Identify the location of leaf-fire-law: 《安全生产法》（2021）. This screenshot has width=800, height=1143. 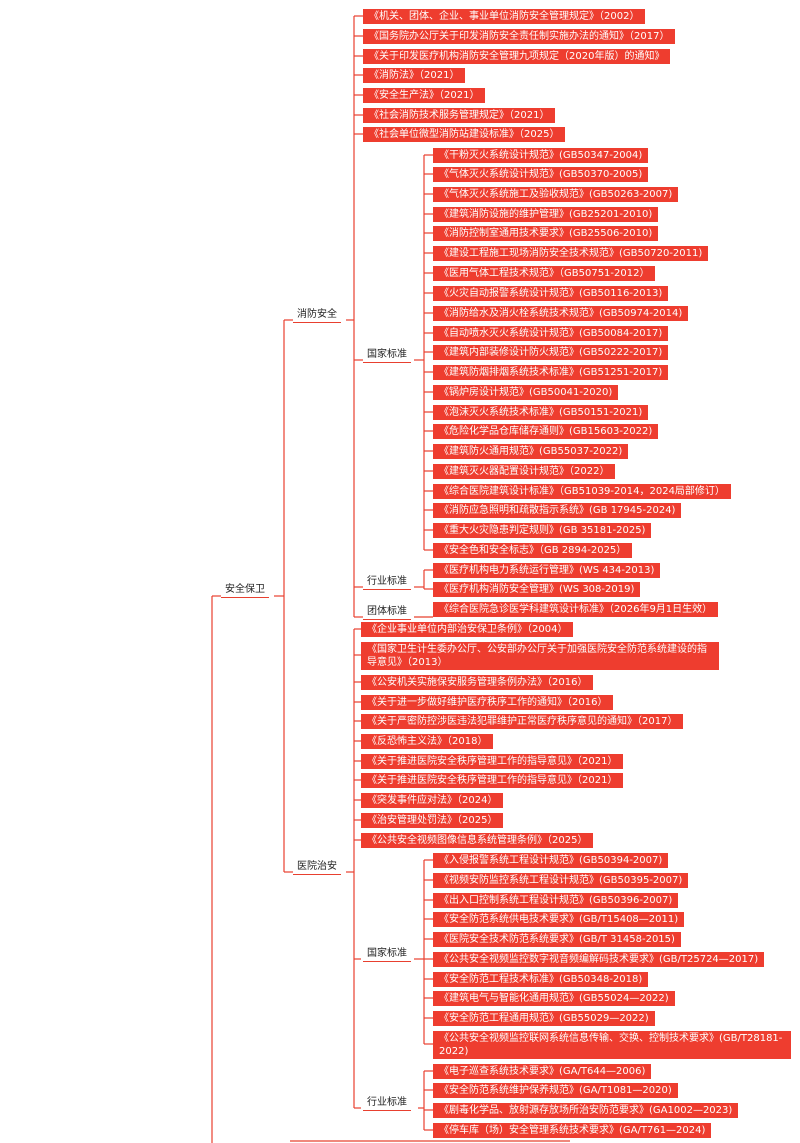
(424, 95).